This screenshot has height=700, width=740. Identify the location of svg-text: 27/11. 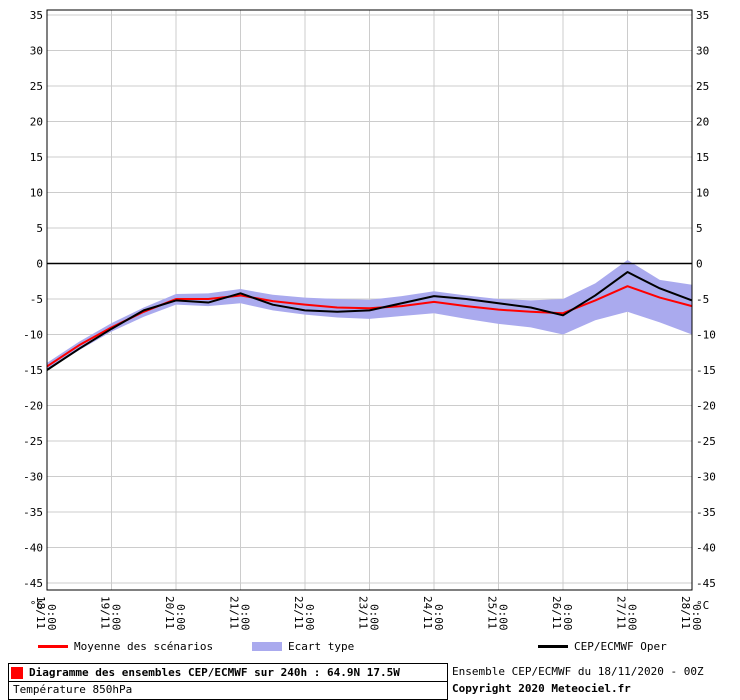
(621, 612).